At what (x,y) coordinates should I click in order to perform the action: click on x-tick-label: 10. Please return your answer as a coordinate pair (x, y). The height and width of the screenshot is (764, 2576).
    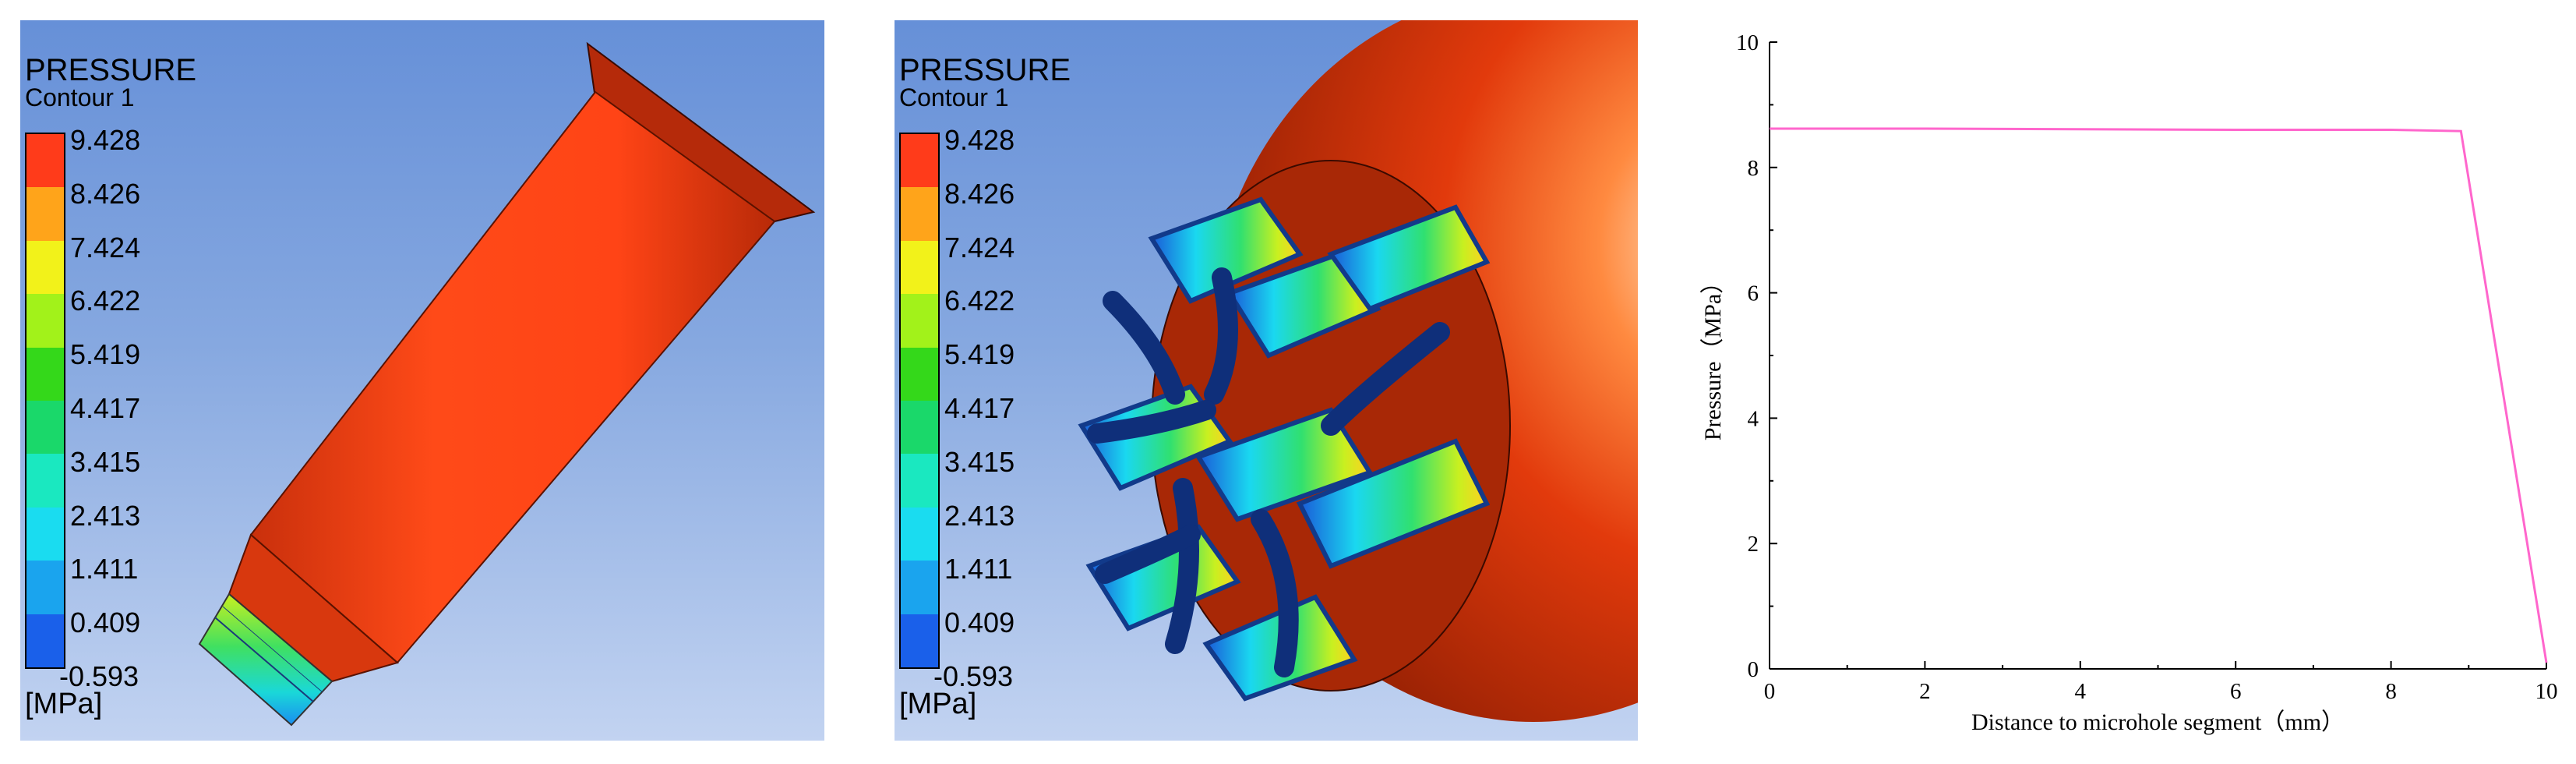
    Looking at the image, I should click on (2546, 691).